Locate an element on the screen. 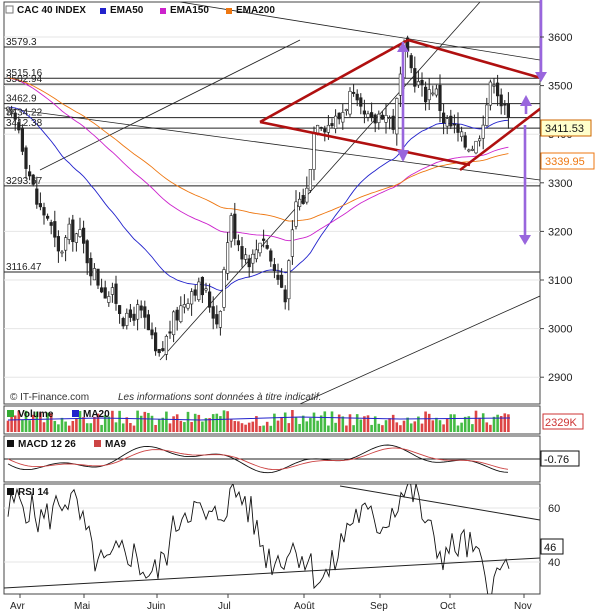 The image size is (597, 614). trendline-mid is located at coordinates (170, 105).